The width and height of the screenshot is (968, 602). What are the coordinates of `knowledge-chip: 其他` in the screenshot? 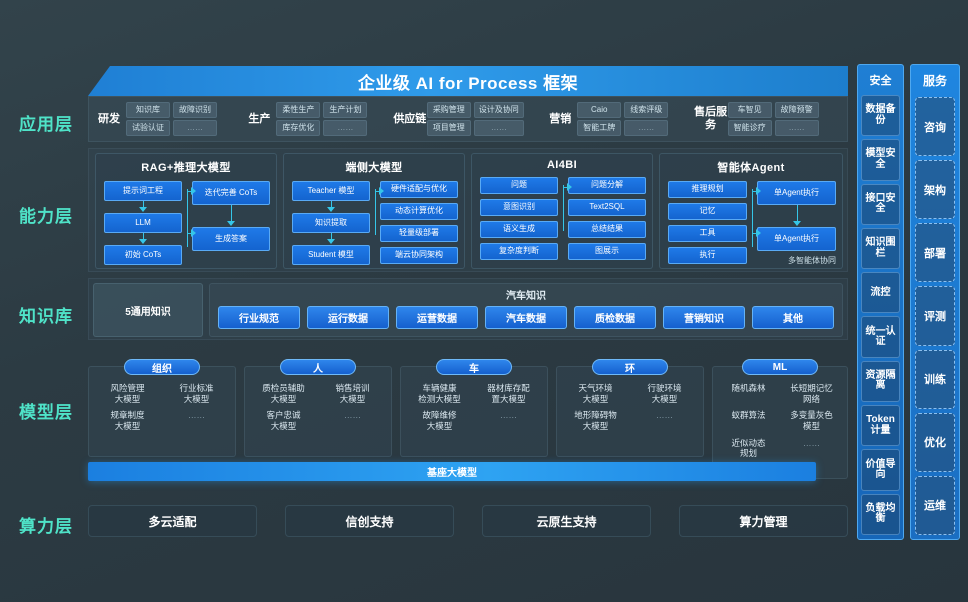 It's located at (793, 317).